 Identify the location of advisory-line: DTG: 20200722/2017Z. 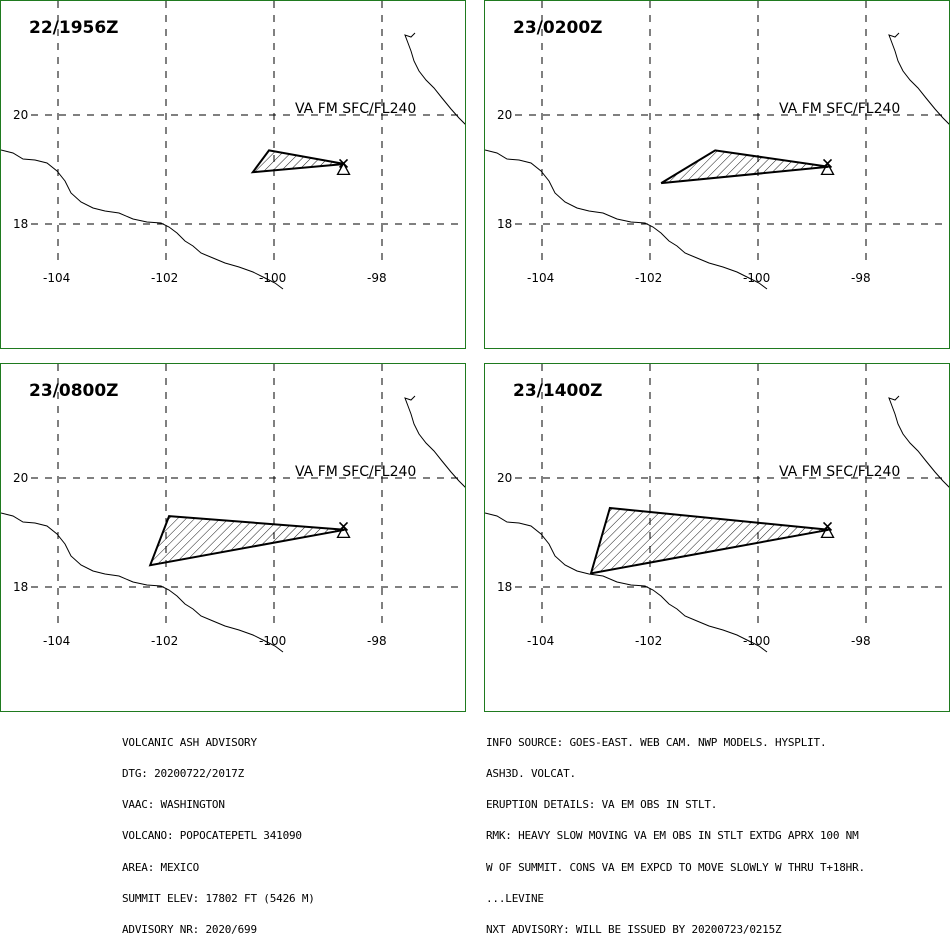
(183, 774).